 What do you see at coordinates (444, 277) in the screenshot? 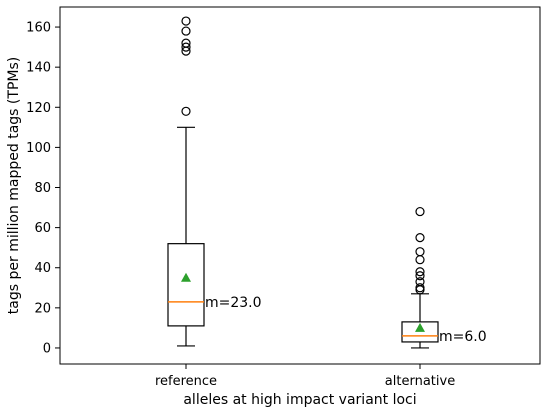
I see `box-group-alternative: m=6.0` at bounding box center [444, 277].